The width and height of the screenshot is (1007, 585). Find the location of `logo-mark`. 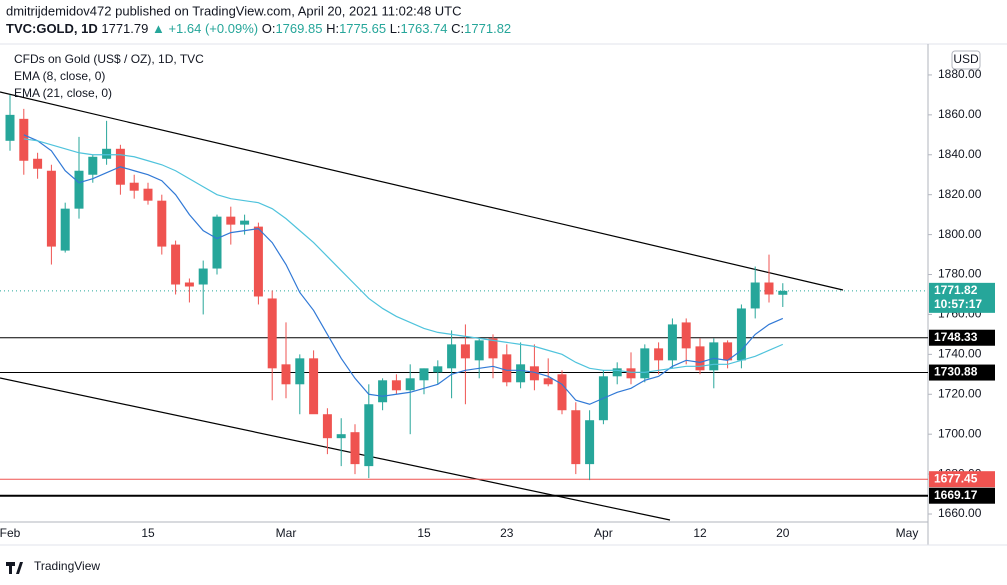

logo-mark is located at coordinates (14, 568).